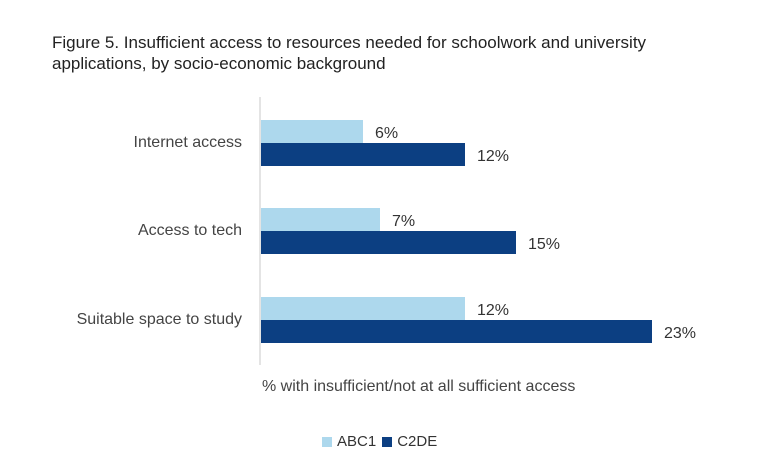 Image resolution: width=757 pixels, height=467 pixels. I want to click on bar-c2de-access-to-tech, so click(388, 242).